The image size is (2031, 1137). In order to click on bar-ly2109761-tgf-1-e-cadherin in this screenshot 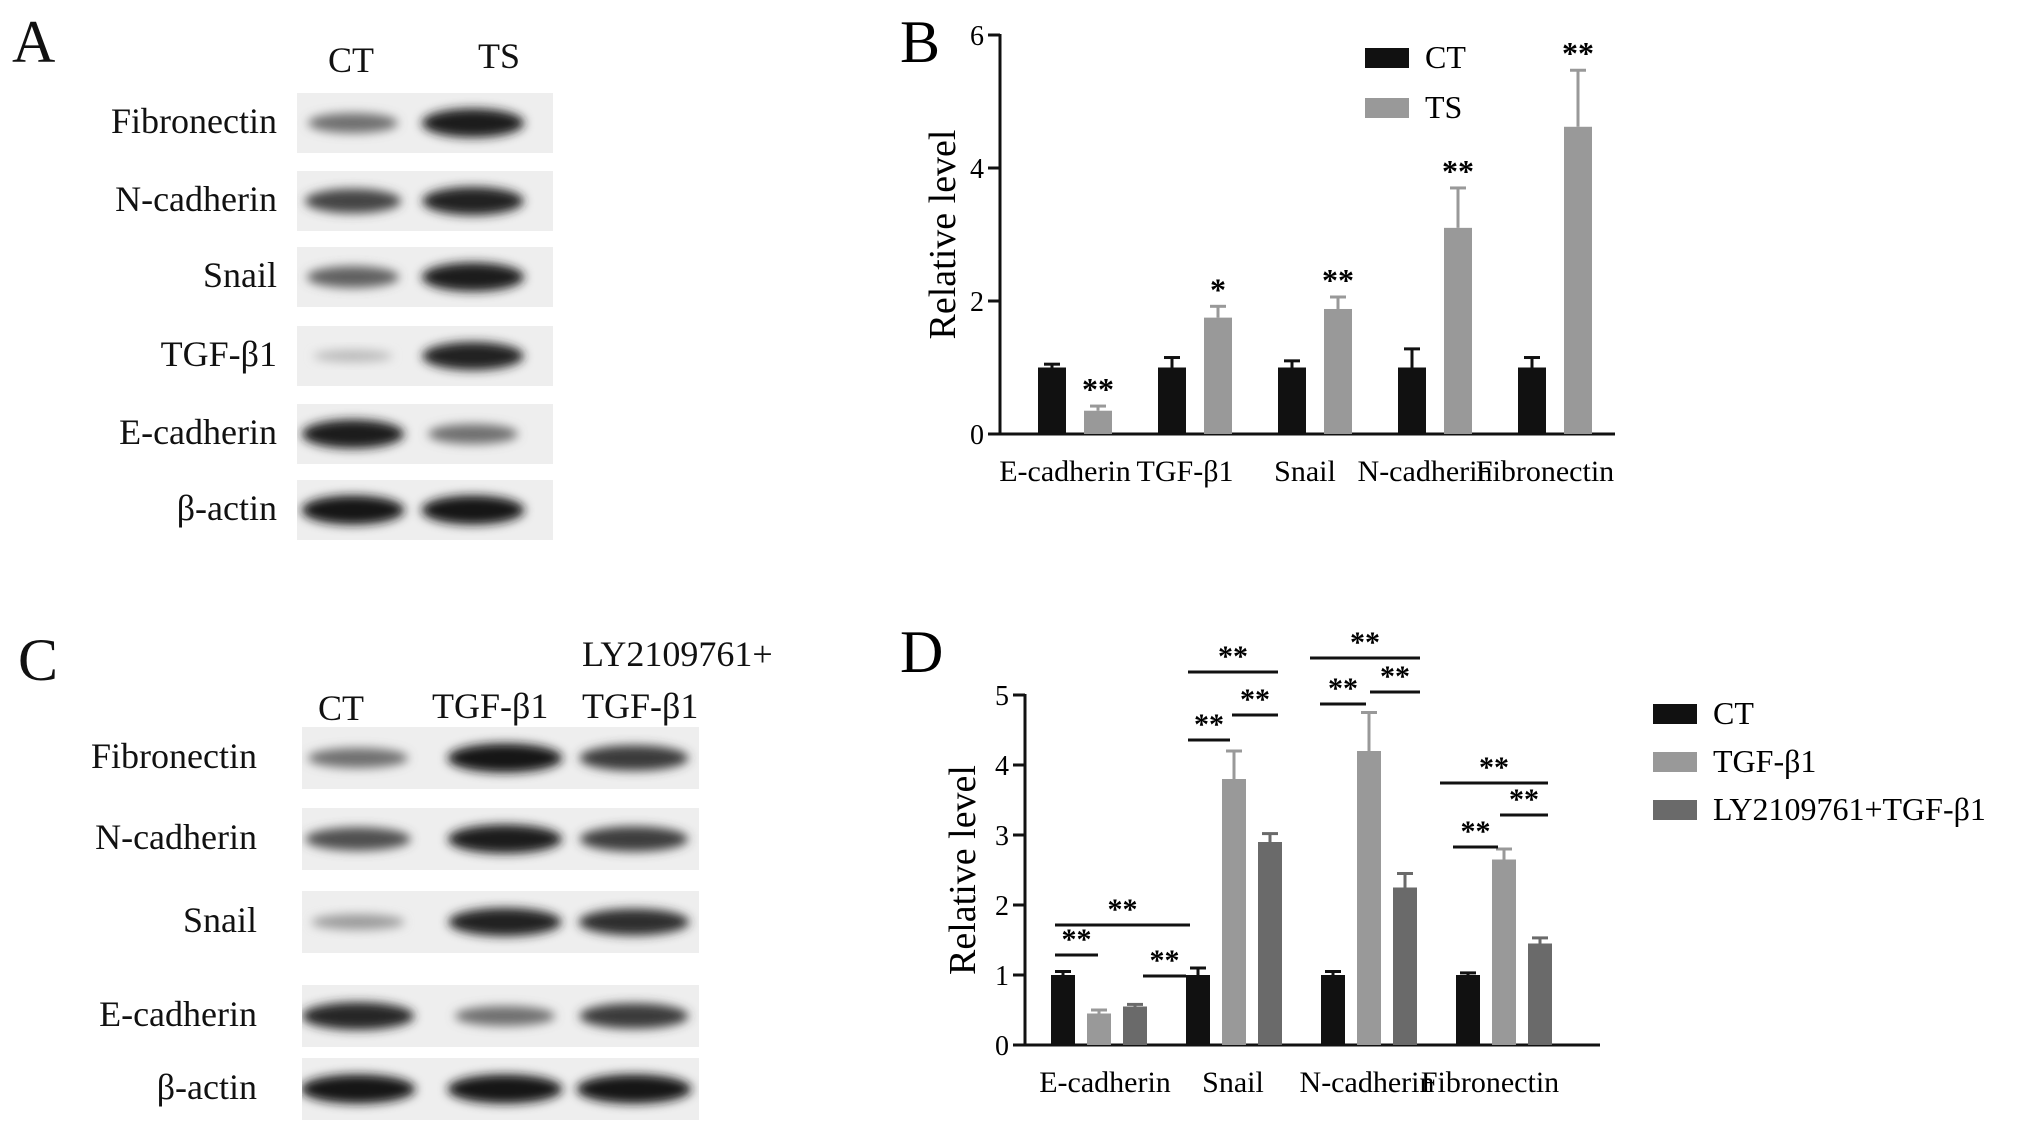, I will do `click(1135, 1025)`.